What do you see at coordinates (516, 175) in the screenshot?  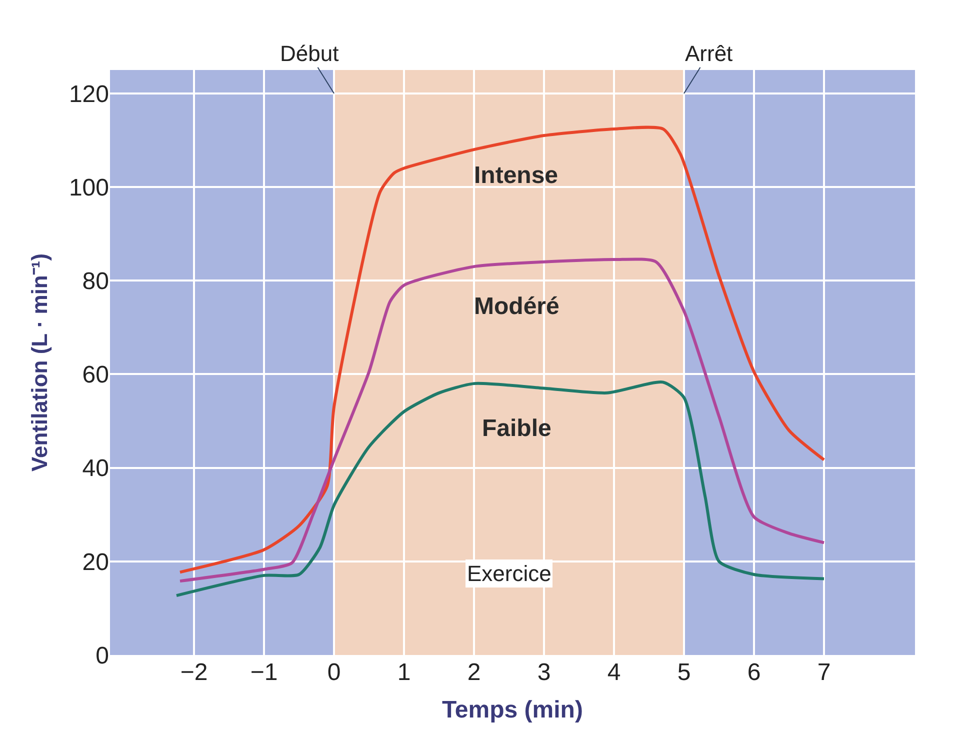 I see `series-label: Intense` at bounding box center [516, 175].